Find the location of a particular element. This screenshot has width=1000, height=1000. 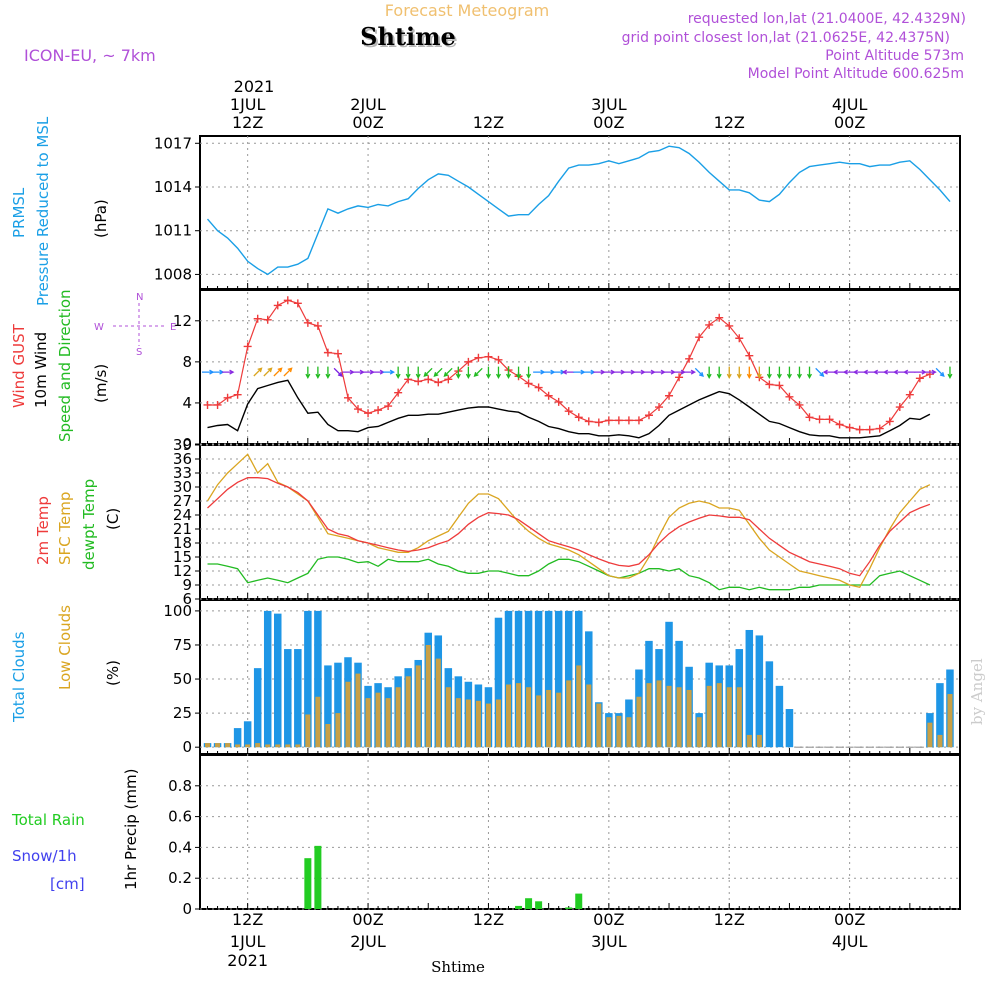

wind-unit: (m/s) is located at coordinates (101, 383).